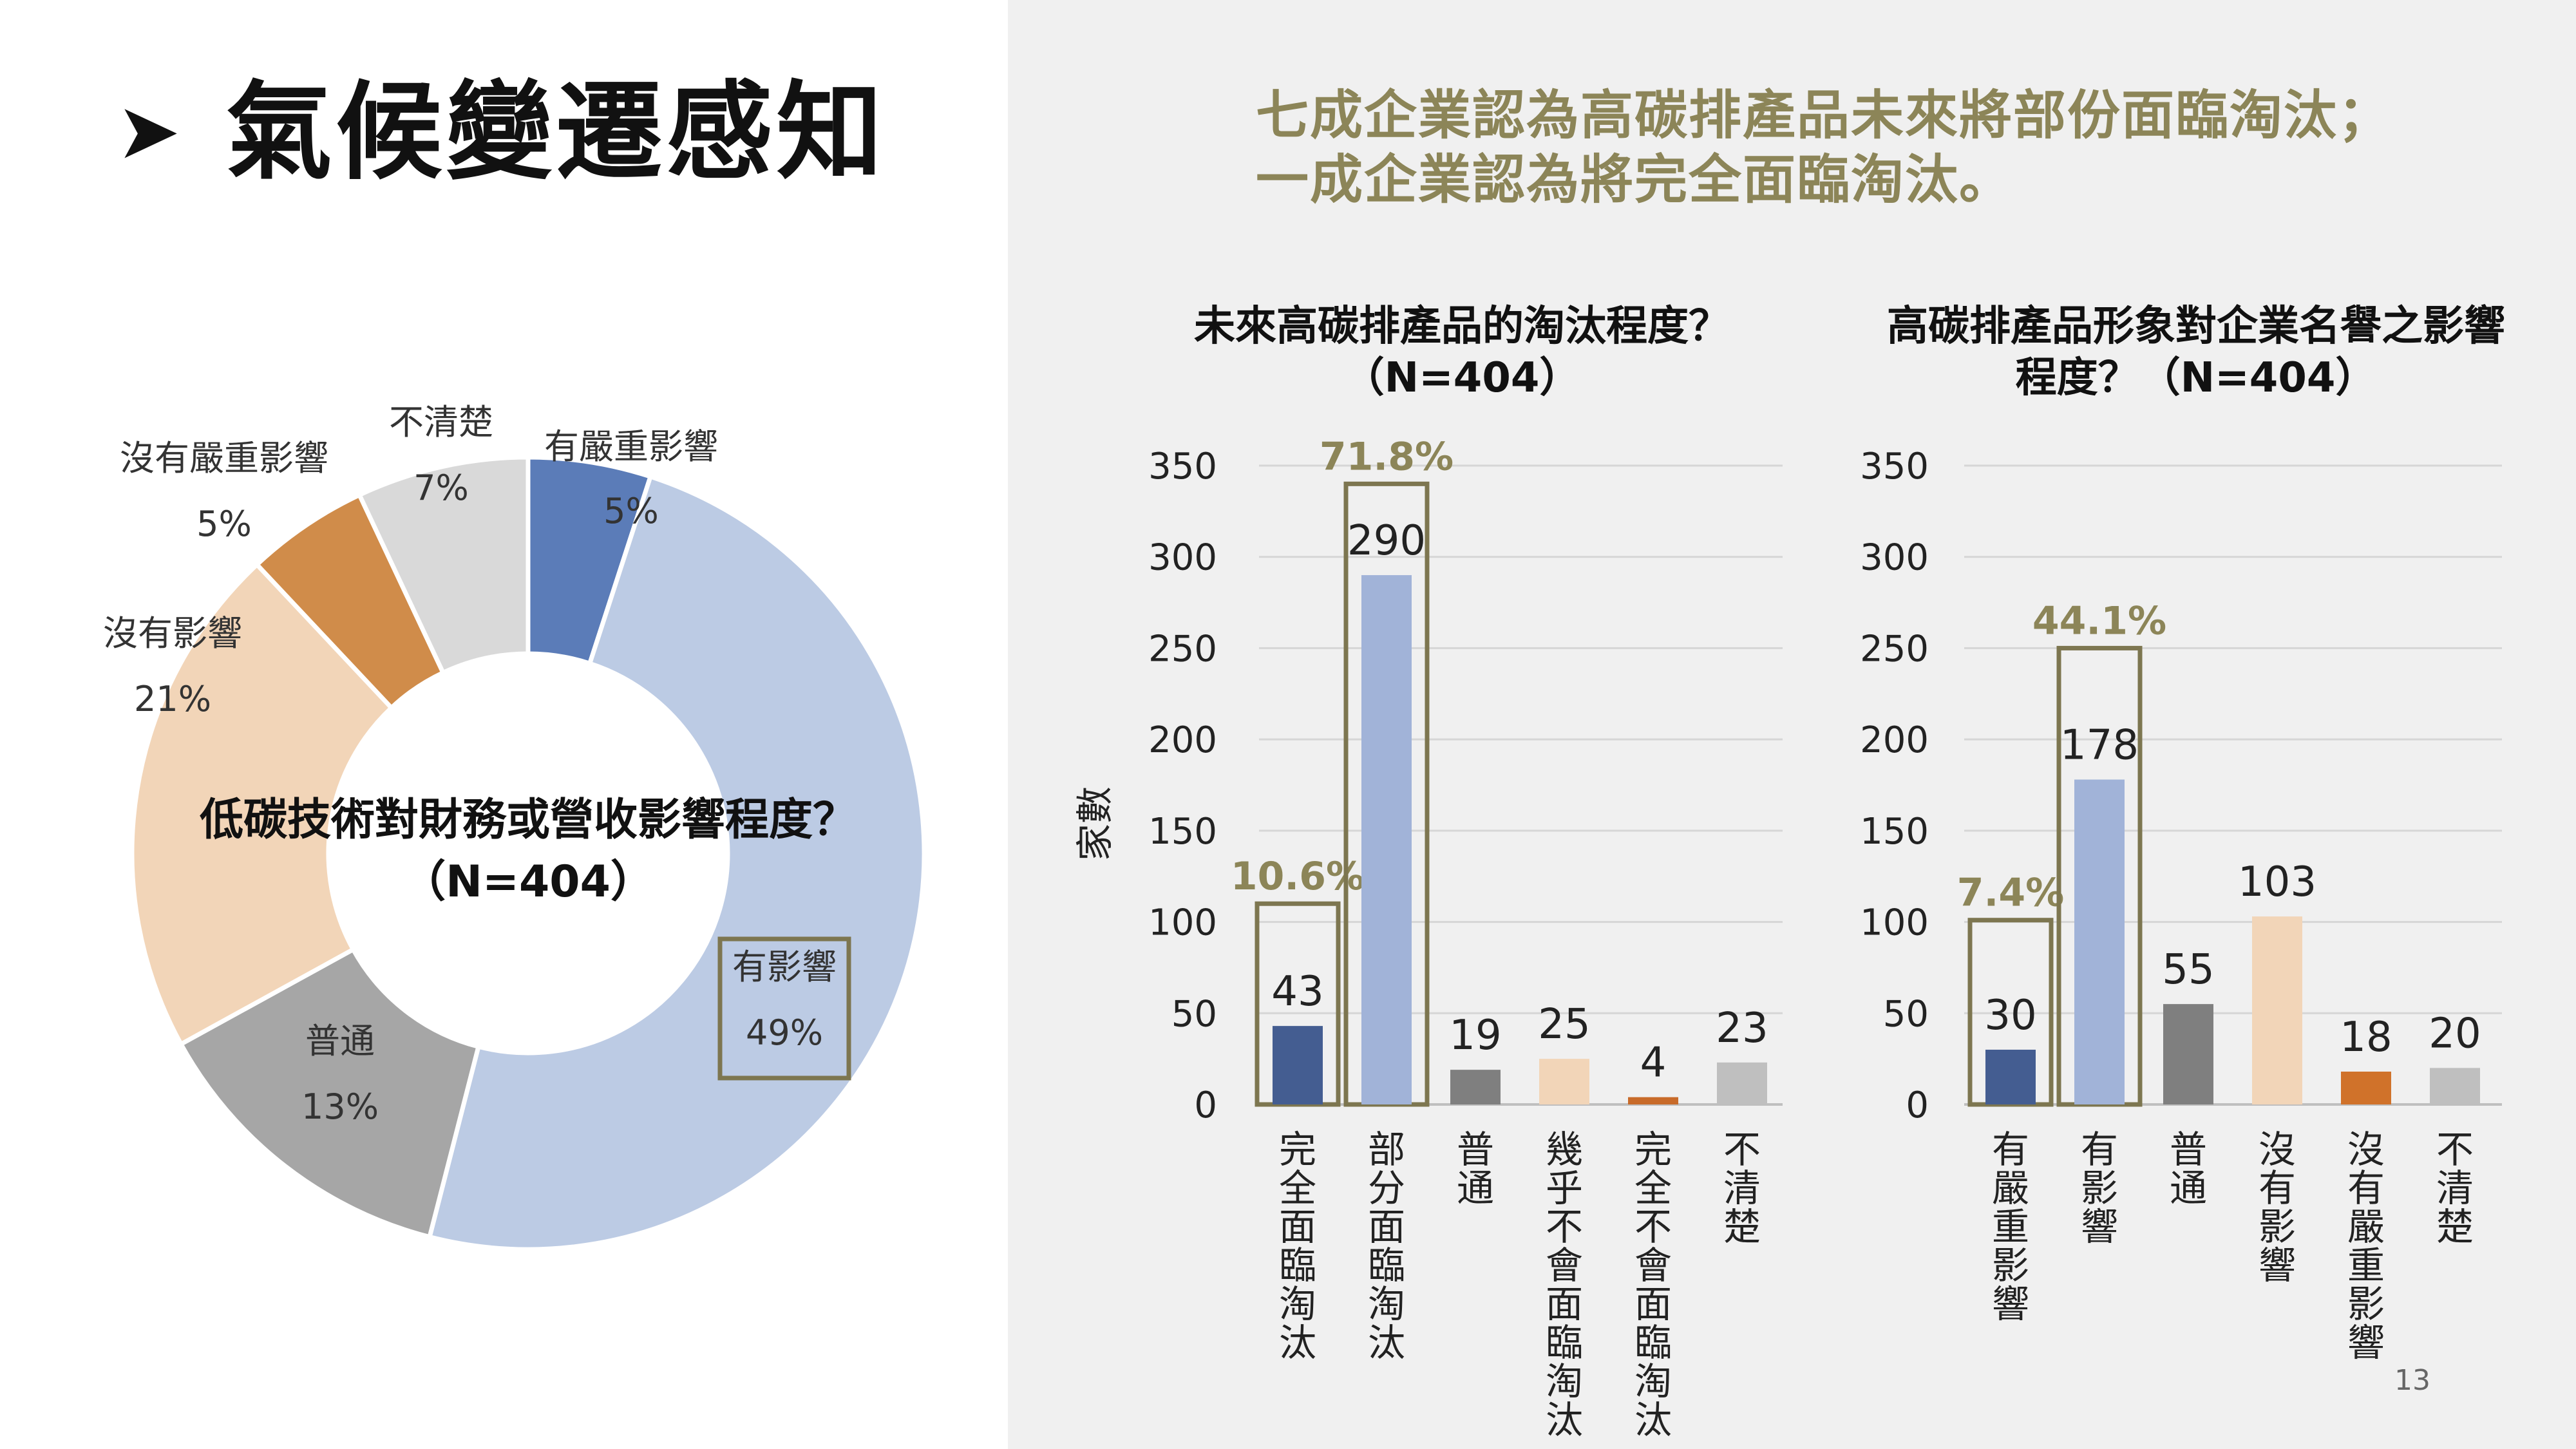 The height and width of the screenshot is (1449, 2576). I want to click on bar-chart-1-title-line-2: （N=404）, so click(1462, 378).